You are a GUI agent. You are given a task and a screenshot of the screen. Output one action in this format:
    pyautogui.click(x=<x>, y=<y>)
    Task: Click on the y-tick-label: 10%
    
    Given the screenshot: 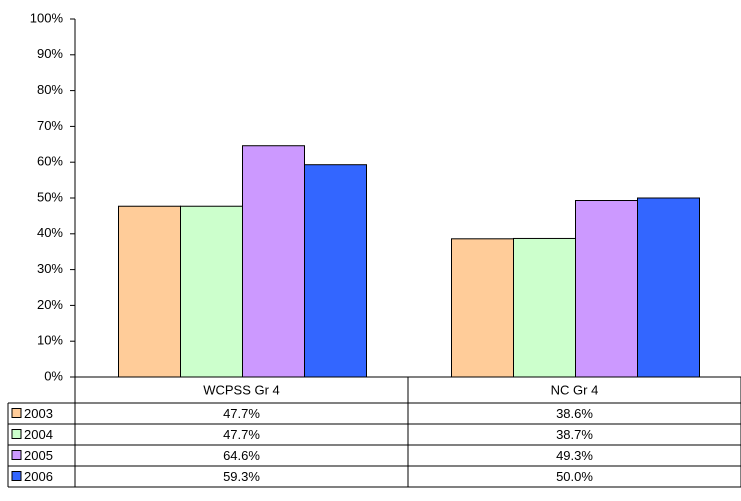 What is the action you would take?
    pyautogui.click(x=50, y=340)
    